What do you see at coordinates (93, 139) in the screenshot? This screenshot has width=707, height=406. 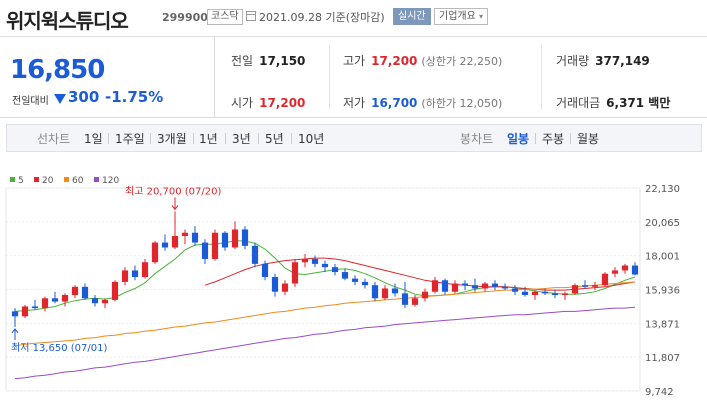 I see `tab-1d: 1일` at bounding box center [93, 139].